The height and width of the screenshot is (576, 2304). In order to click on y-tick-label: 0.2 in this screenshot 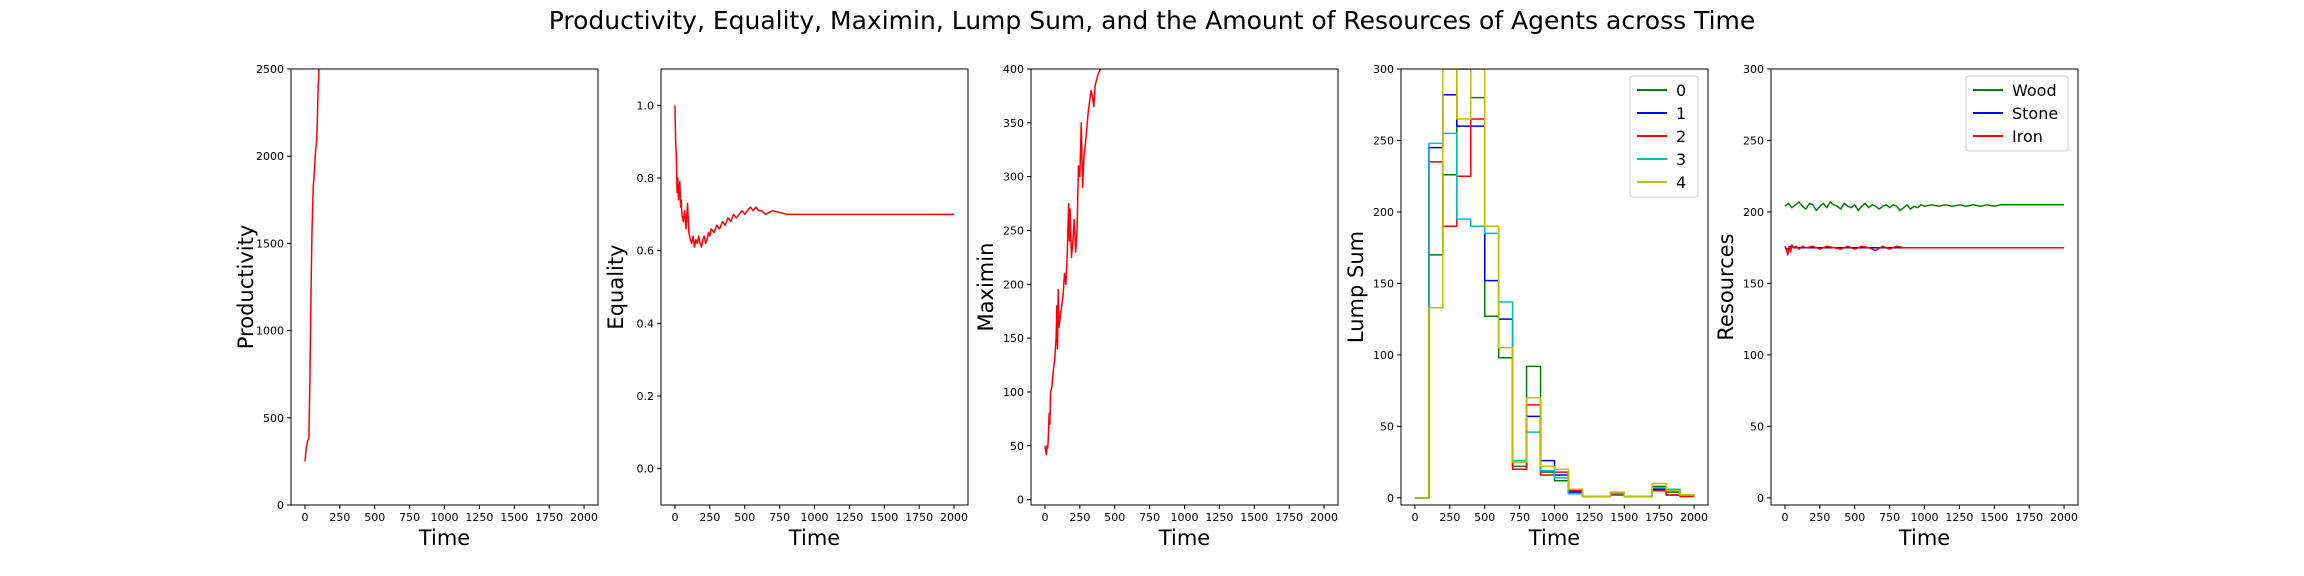, I will do `click(646, 396)`.